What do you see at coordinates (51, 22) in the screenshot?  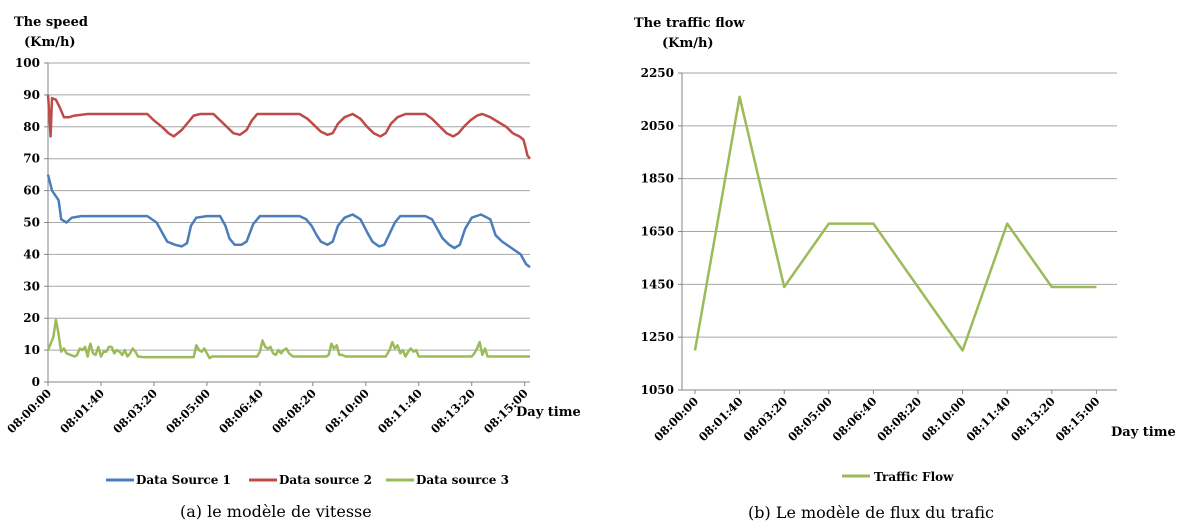 I see `speed-y-axis-title-line1: The speed` at bounding box center [51, 22].